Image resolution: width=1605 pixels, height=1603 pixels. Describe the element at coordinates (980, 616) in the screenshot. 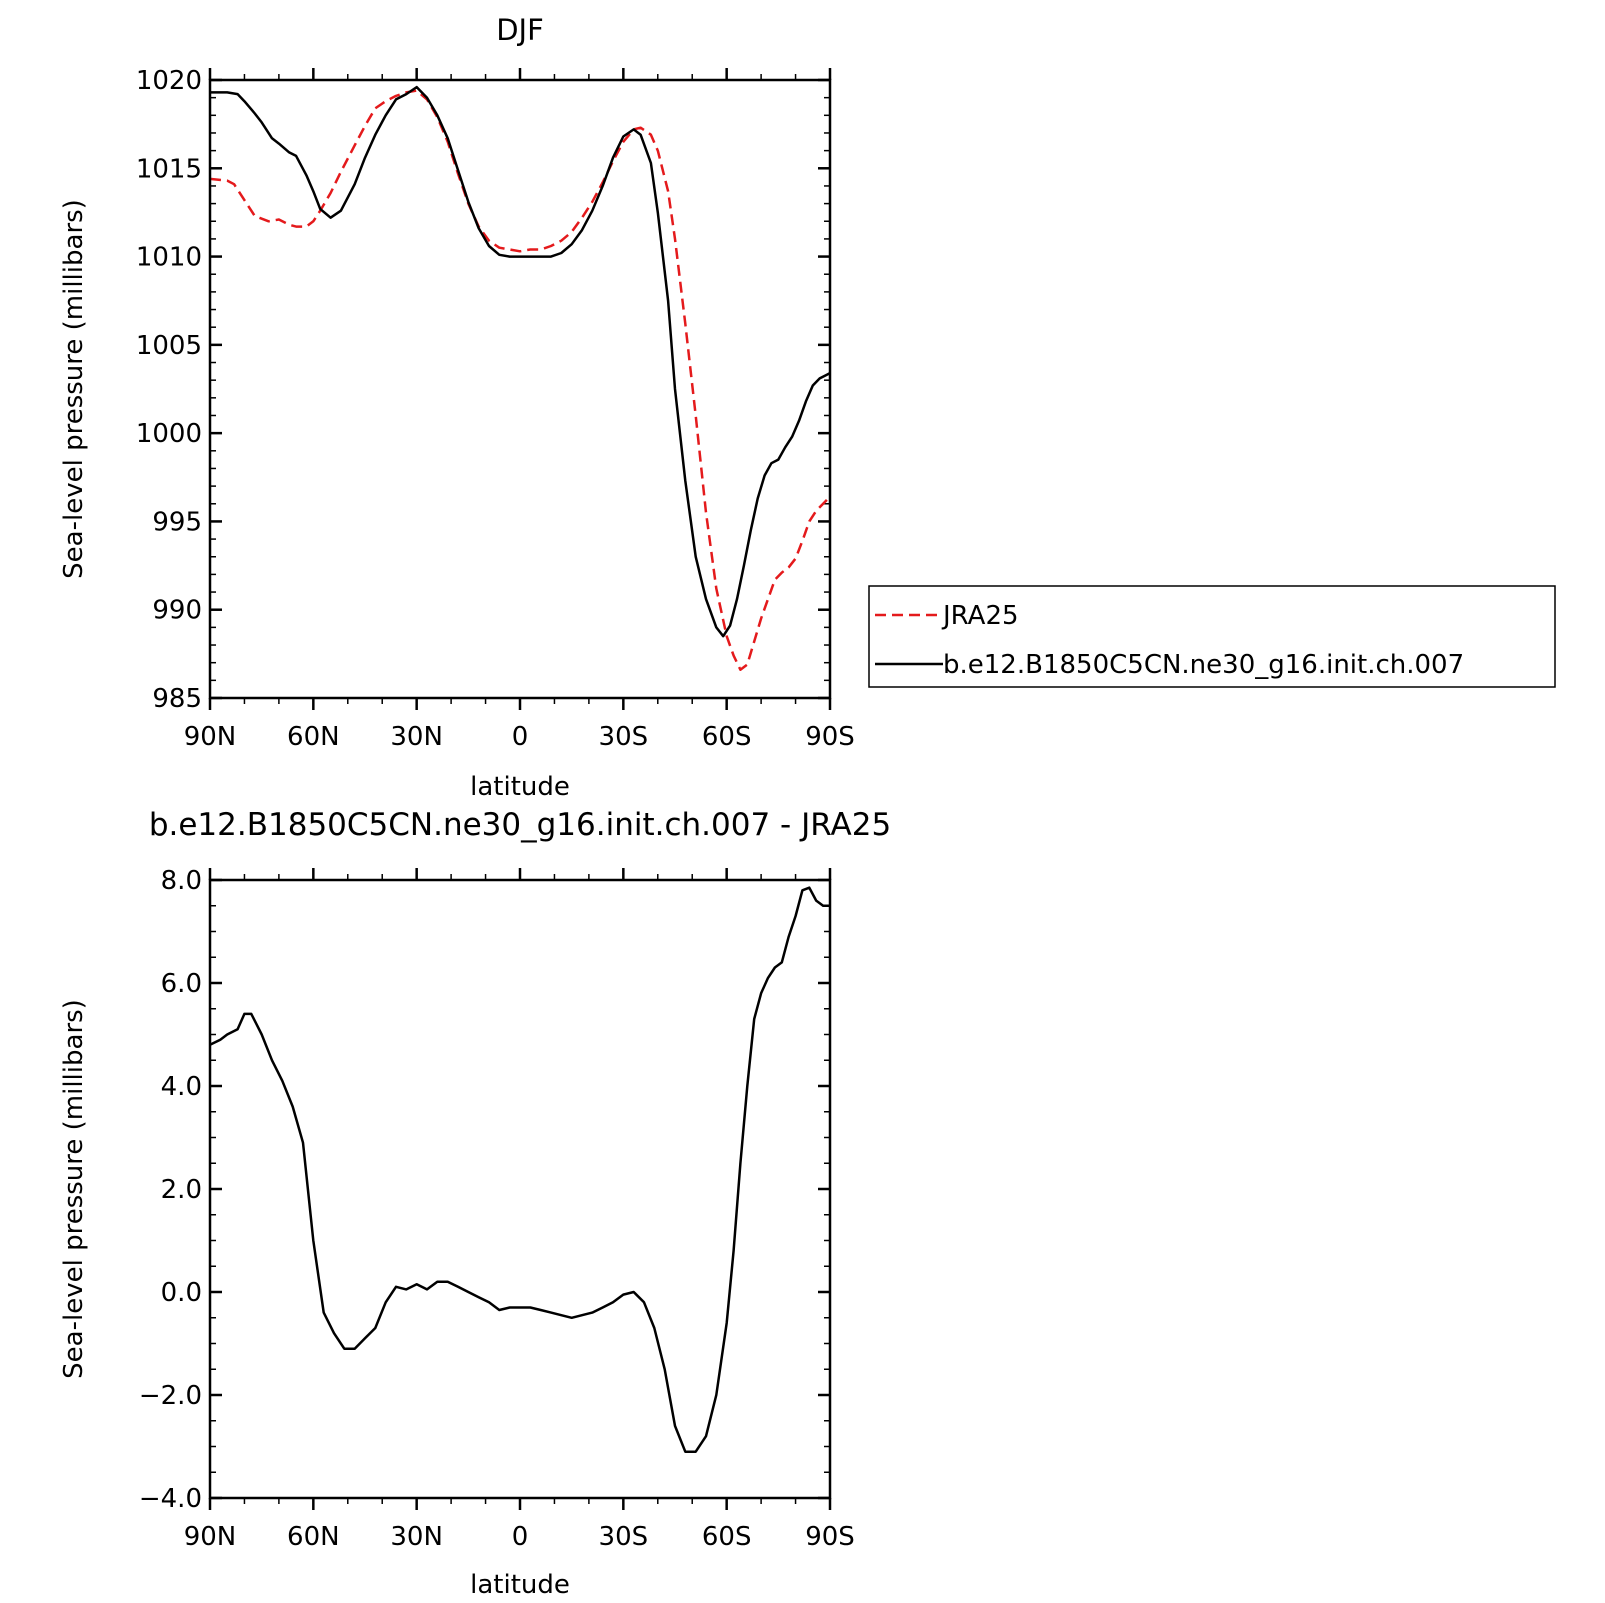

I see `legend-label-jra25: JRA25` at that location.